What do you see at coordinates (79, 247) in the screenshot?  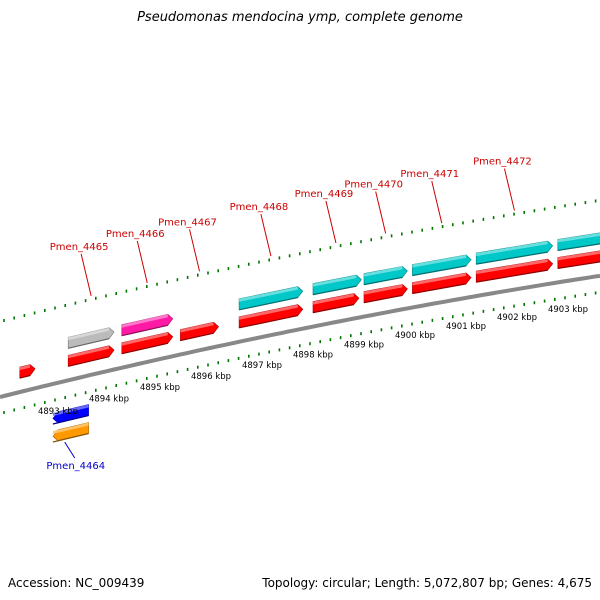 I see `gene-label: Pmen_4465` at bounding box center [79, 247].